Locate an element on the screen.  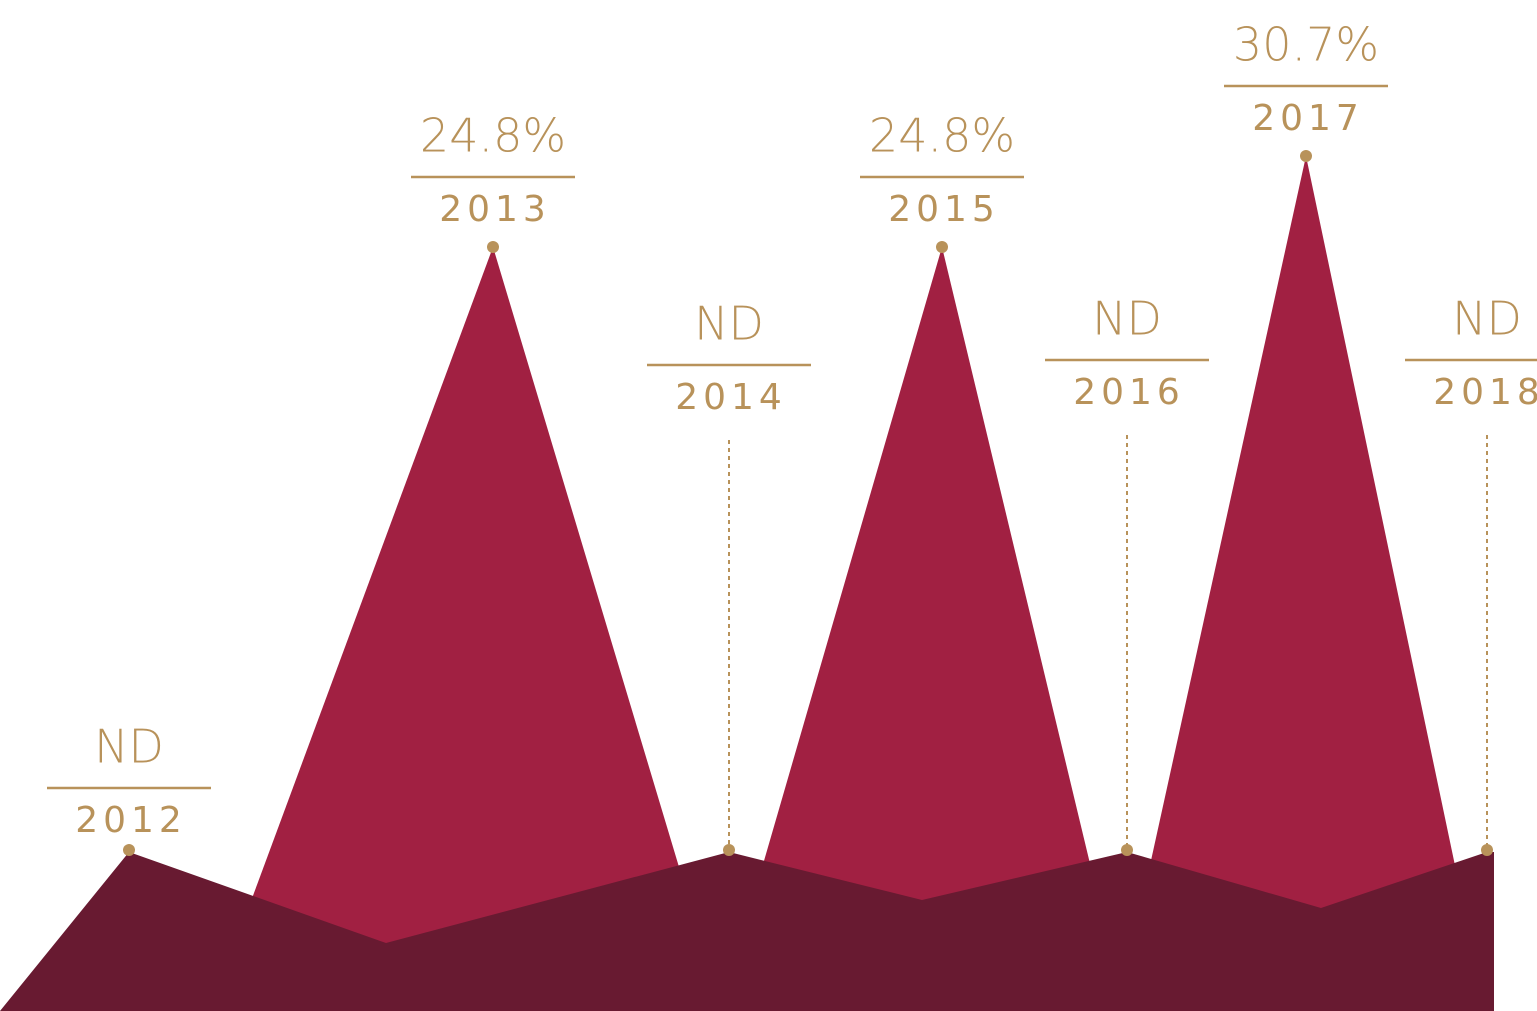
year-label: 2013 is located at coordinates (495, 209).